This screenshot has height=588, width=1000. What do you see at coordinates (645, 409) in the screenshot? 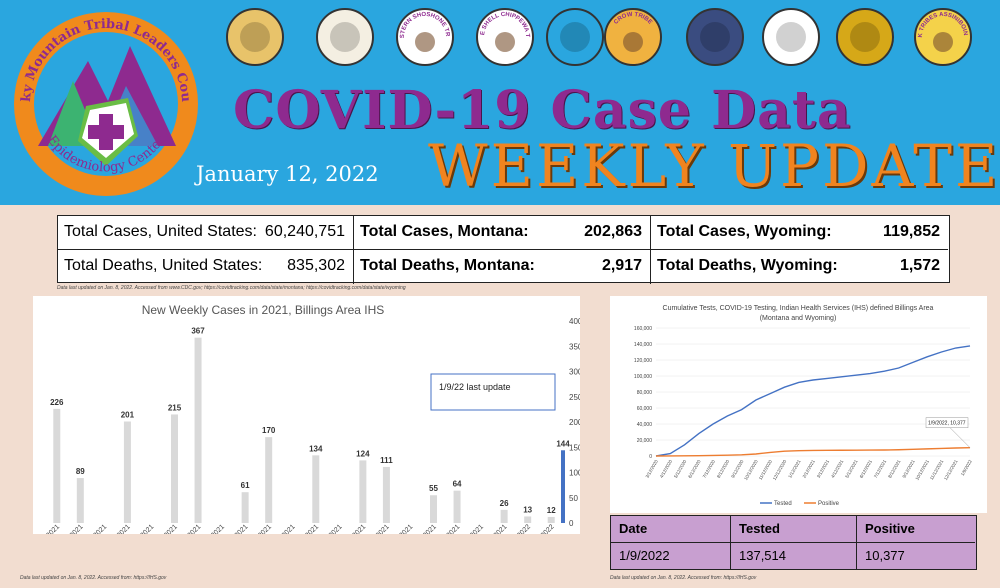
I see `line-y-tick-label: 60,000` at bounding box center [645, 409].